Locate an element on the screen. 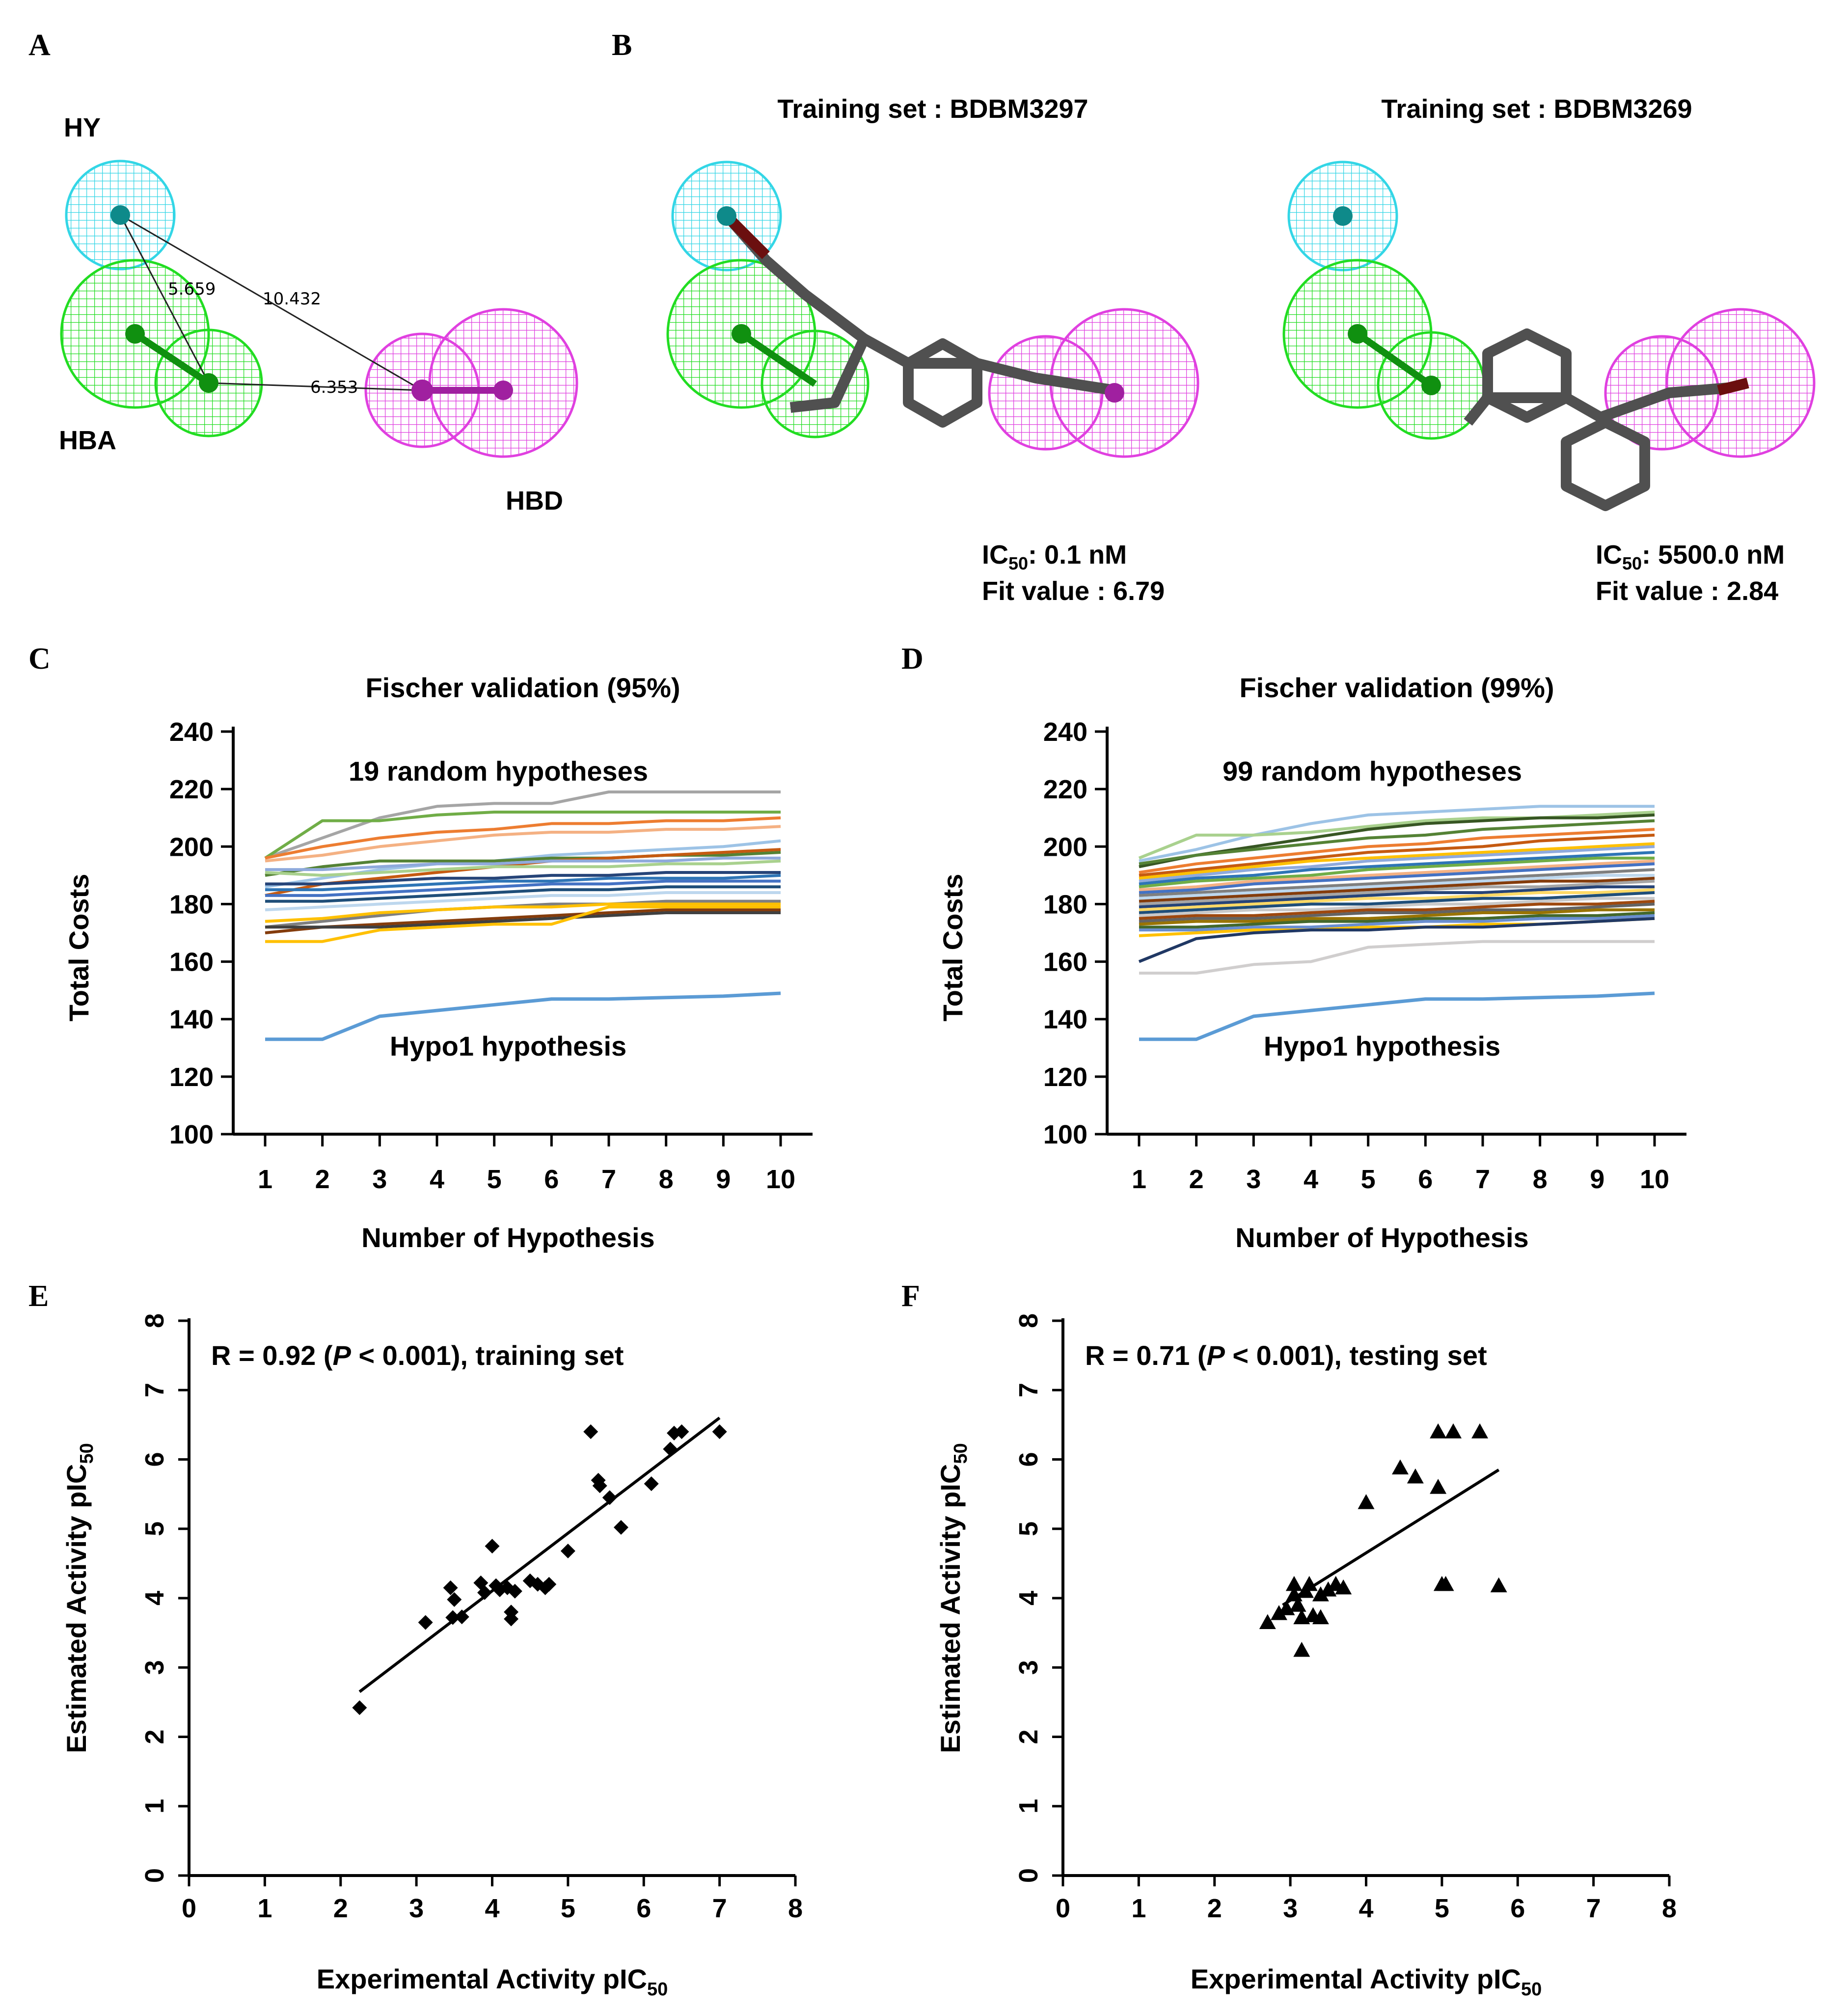  distance-line-hy-hba is located at coordinates (164, 299).